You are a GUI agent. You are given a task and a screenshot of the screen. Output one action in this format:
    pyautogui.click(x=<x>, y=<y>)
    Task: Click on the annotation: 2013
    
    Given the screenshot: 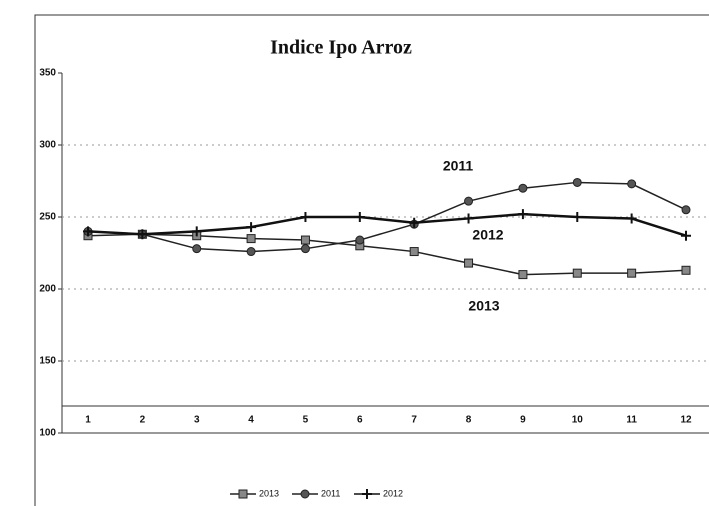 What is the action you would take?
    pyautogui.click(x=483, y=306)
    